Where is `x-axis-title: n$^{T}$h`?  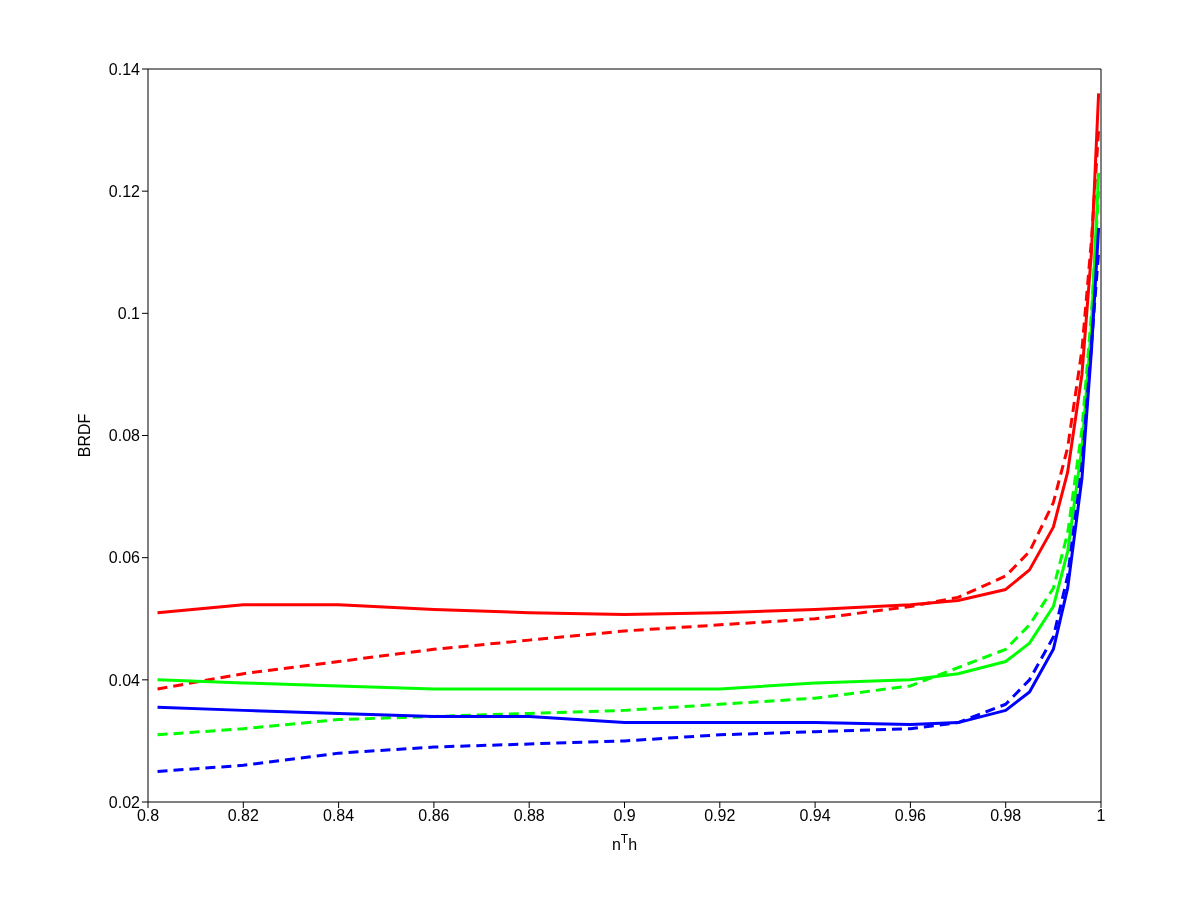
x-axis-title: n$^{T}$h is located at coordinates (624, 842).